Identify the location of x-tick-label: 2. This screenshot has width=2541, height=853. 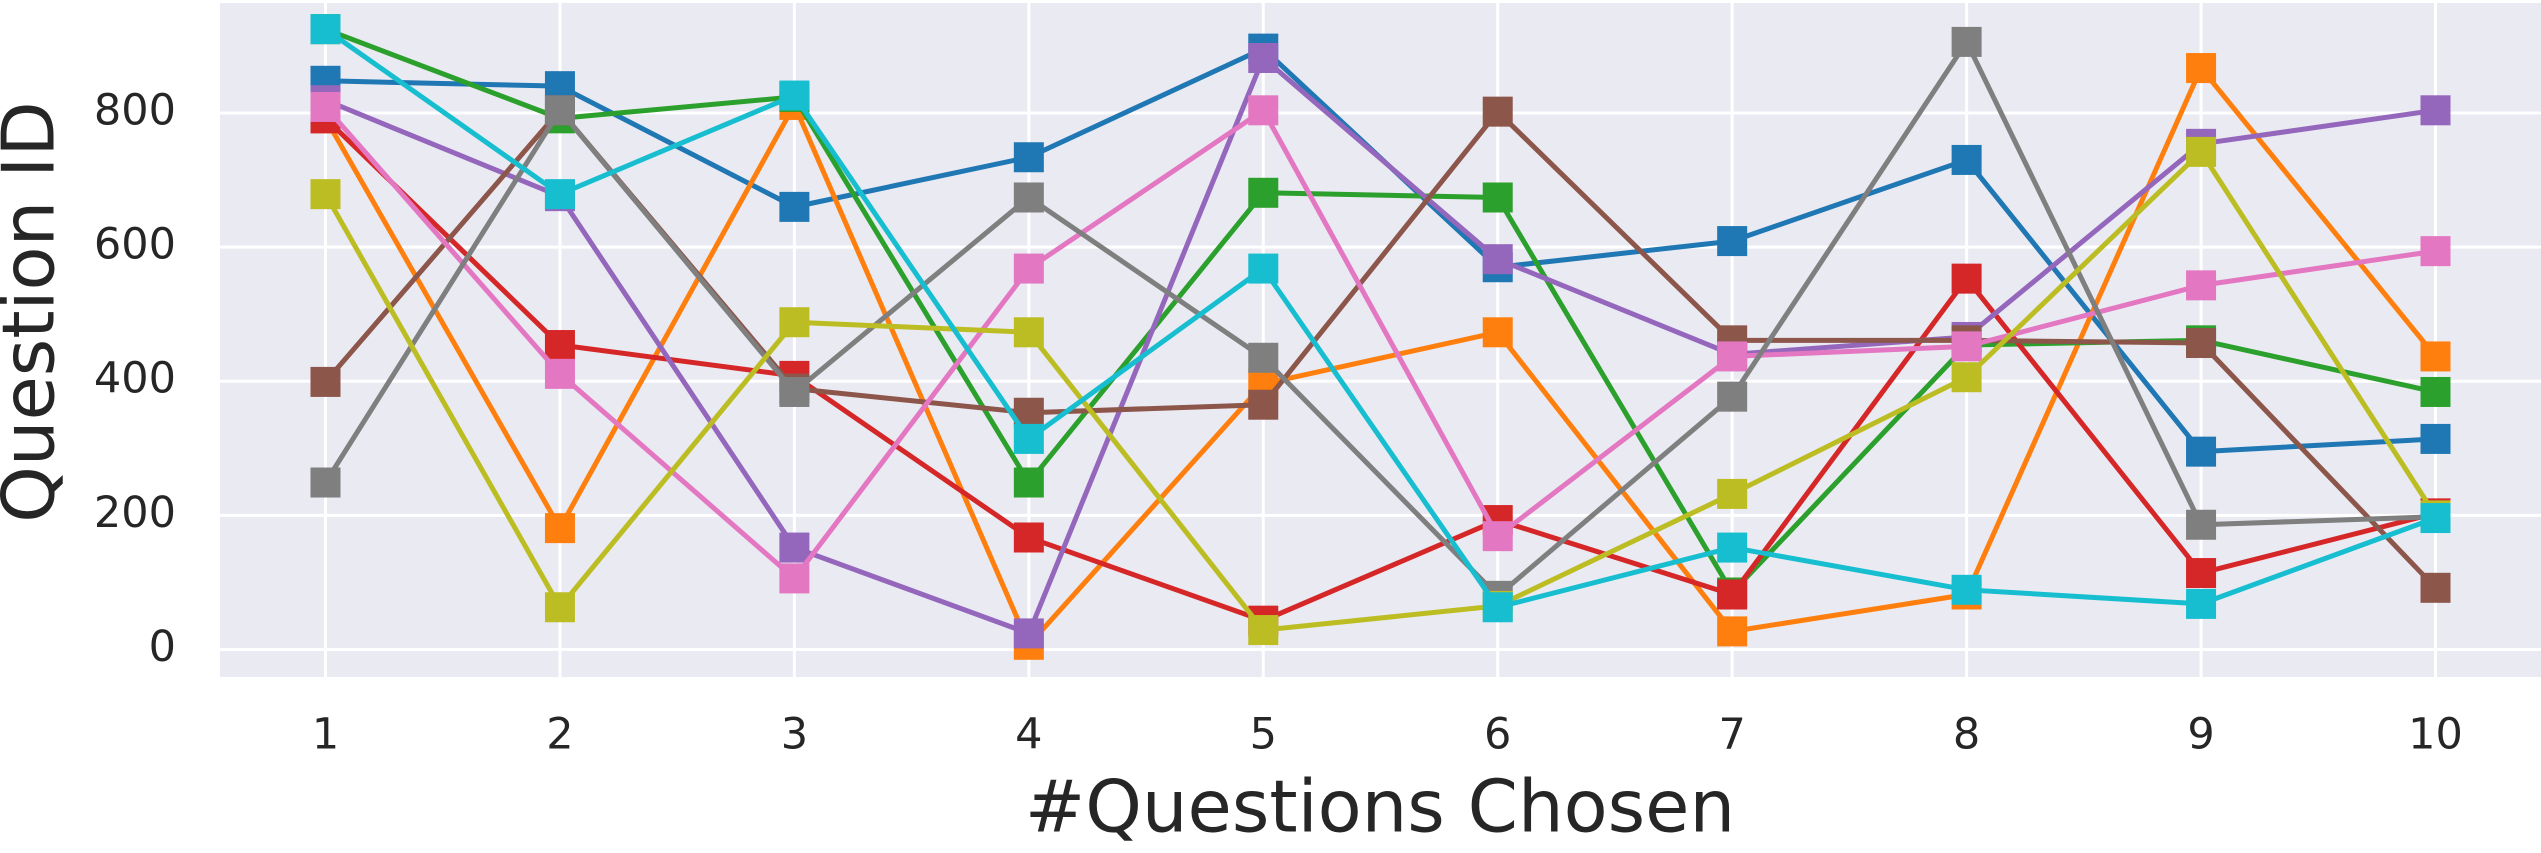
(559, 735).